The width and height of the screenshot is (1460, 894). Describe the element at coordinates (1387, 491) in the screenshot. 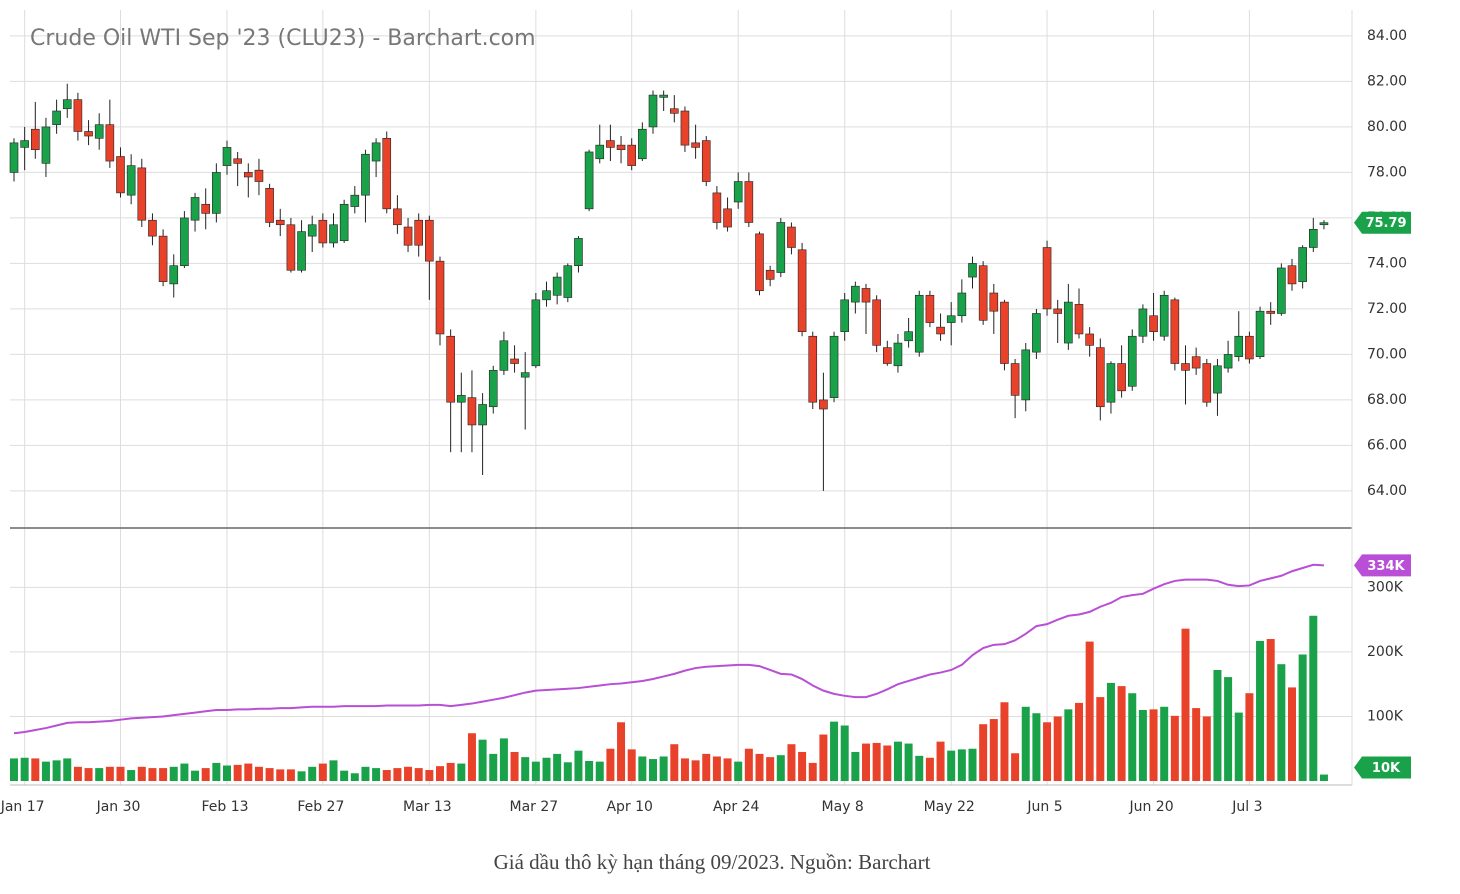

I see `y-tick-label: 64.00` at that location.